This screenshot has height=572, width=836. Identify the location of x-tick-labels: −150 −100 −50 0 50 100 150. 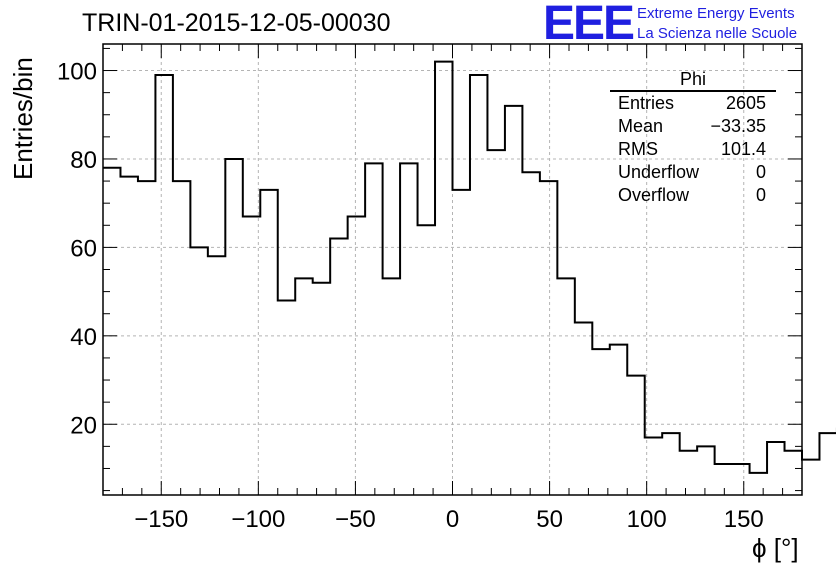
(449, 519).